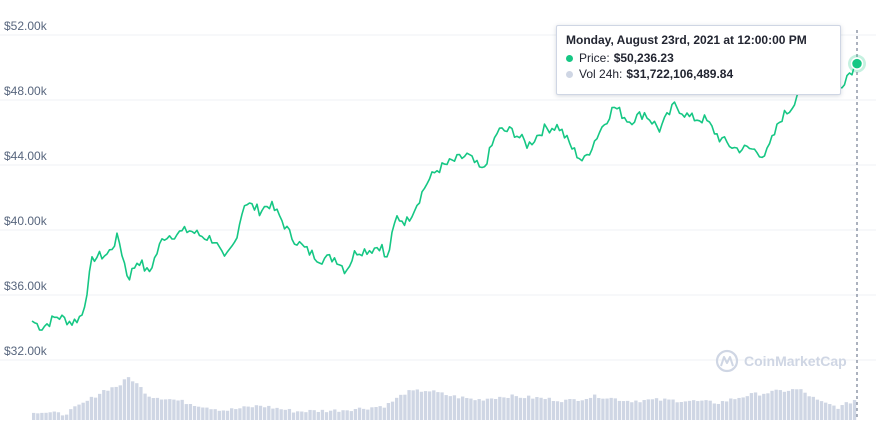 Image resolution: width=876 pixels, height=439 pixels. What do you see at coordinates (26, 91) in the screenshot?
I see `y-tick-label: $48.00k` at bounding box center [26, 91].